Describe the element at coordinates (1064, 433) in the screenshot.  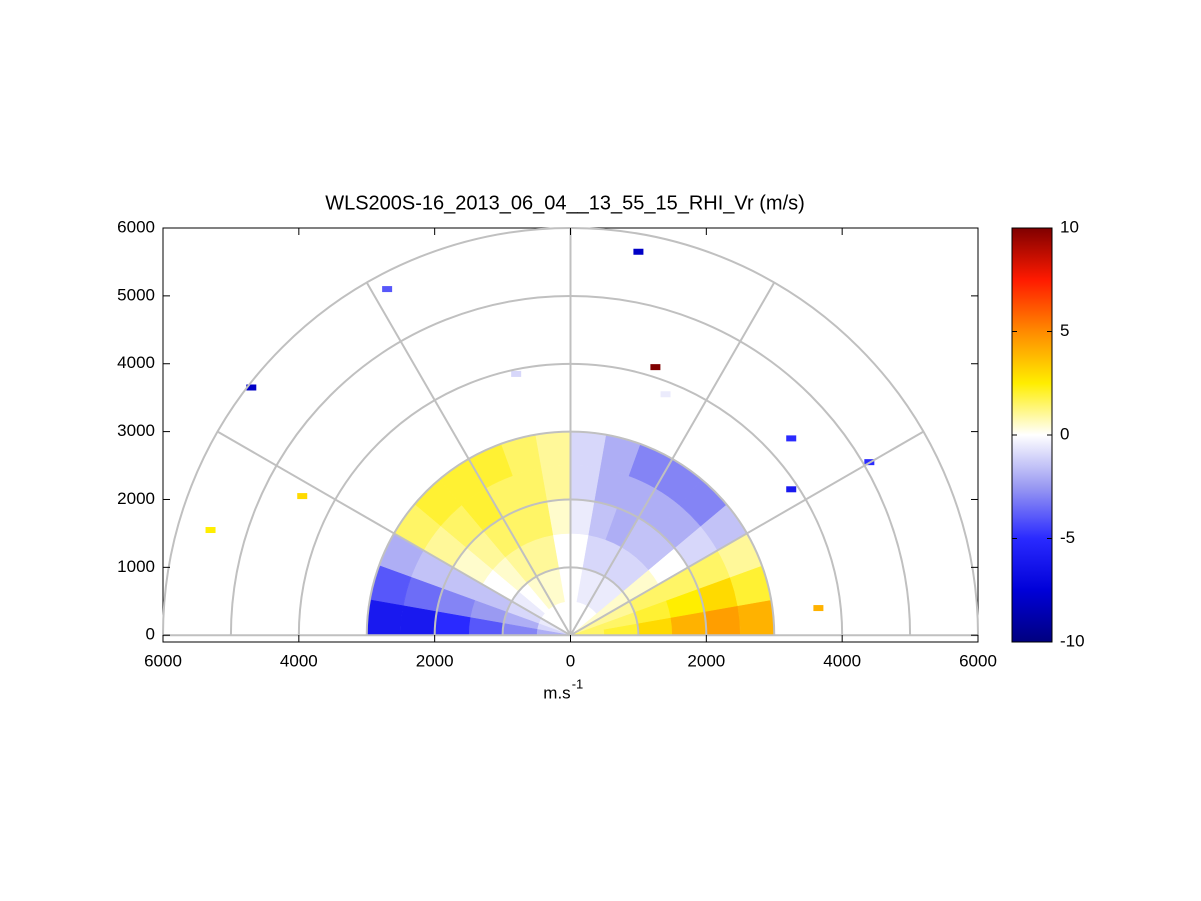
I see `colorbar-tick-label: 0` at that location.